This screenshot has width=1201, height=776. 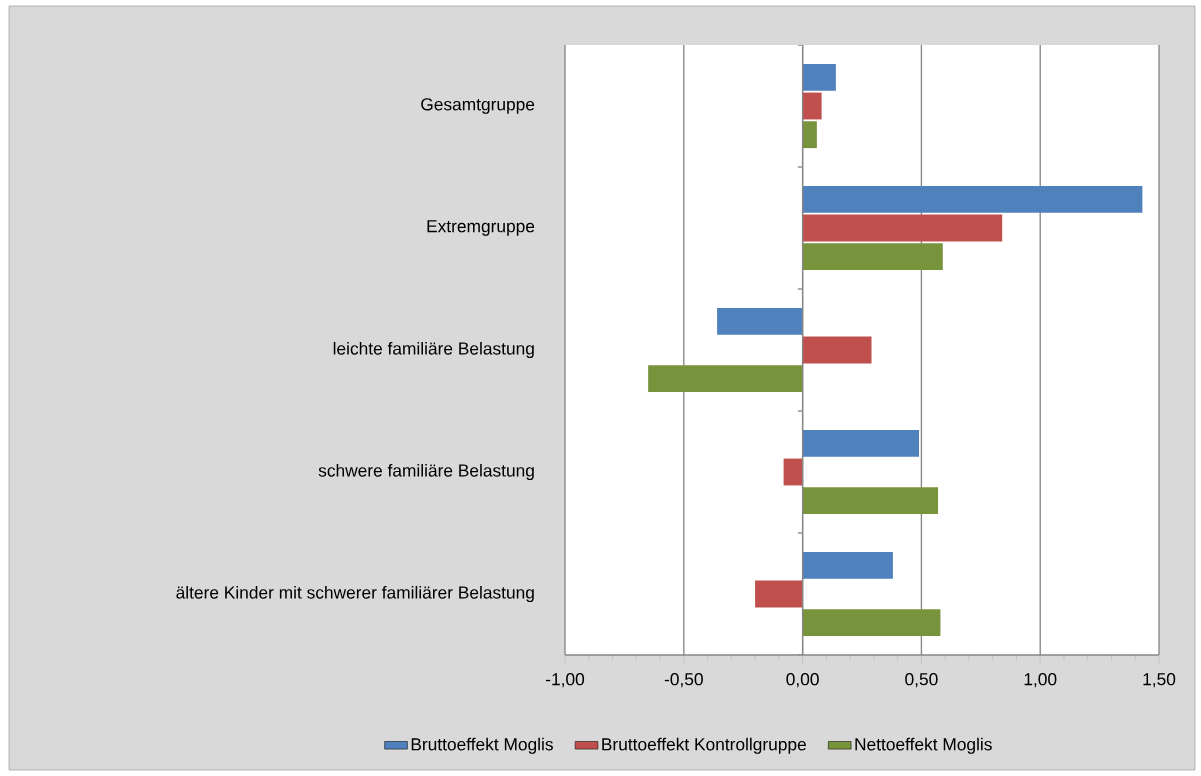 I want to click on legend-label: Nettoeffekt Moglis, so click(x=923, y=745).